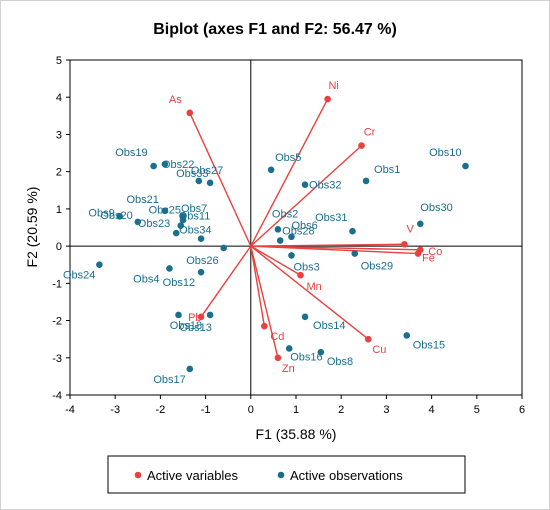 The height and width of the screenshot is (510, 550). Describe the element at coordinates (169, 268) in the screenshot. I see `observation-point-obs4` at that location.